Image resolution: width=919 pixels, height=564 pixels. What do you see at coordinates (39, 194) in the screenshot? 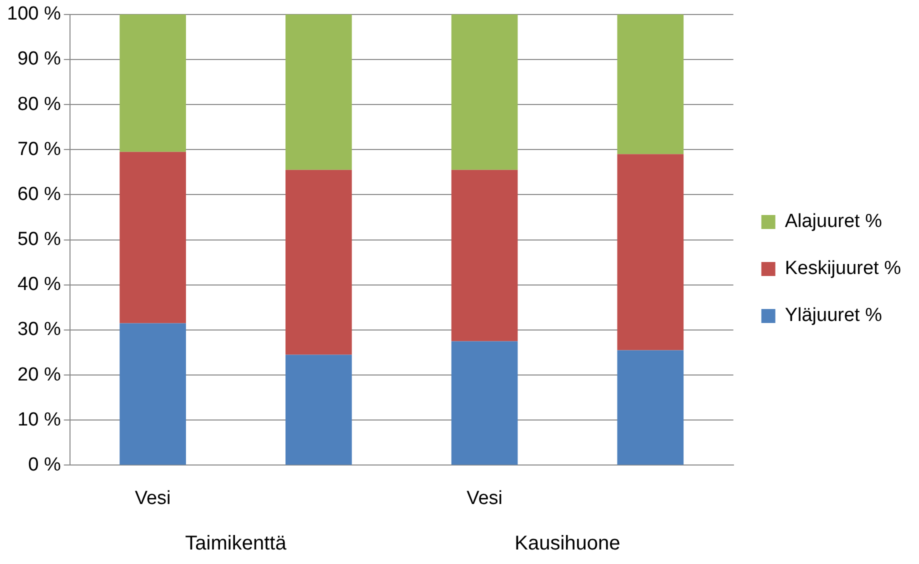
I see `y-tick-label: 60 %` at bounding box center [39, 194].